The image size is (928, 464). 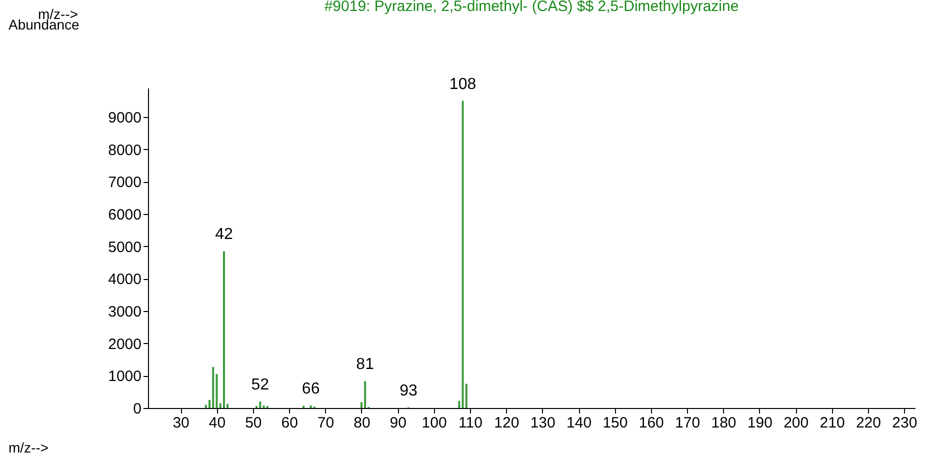 I want to click on x-tick-label: 230, so click(x=905, y=423).